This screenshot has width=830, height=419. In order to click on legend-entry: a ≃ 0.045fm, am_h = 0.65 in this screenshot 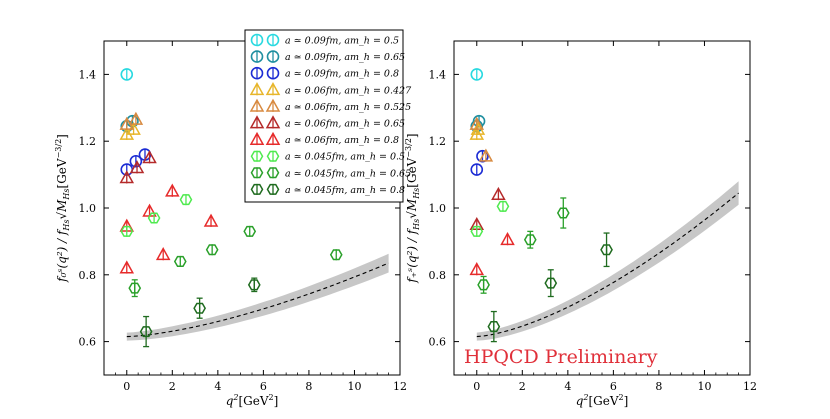, I will do `click(330, 173)`.